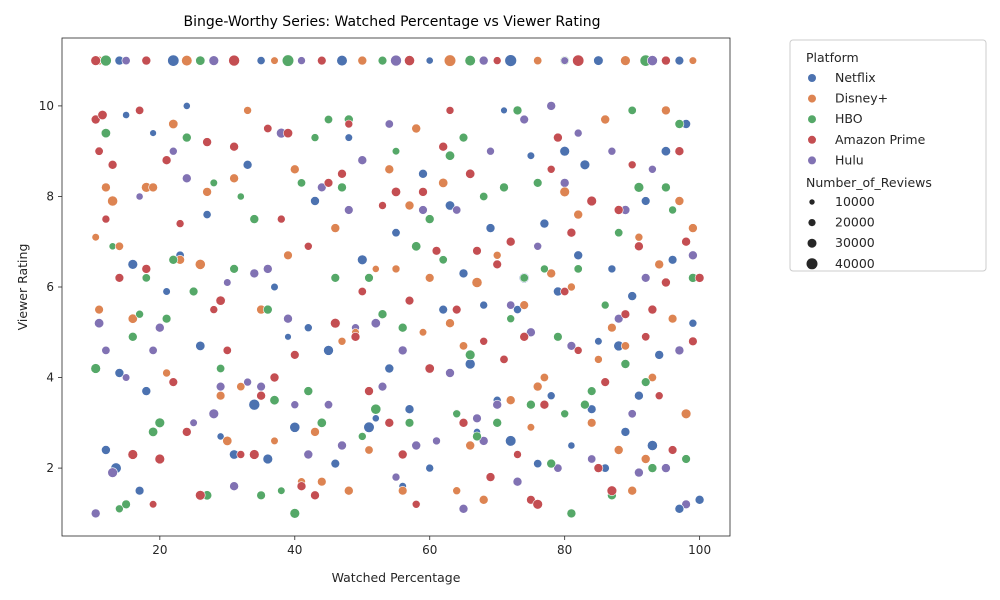 The height and width of the screenshot is (600, 1000). Describe the element at coordinates (812, 78) in the screenshot. I see `legend-marker` at that location.